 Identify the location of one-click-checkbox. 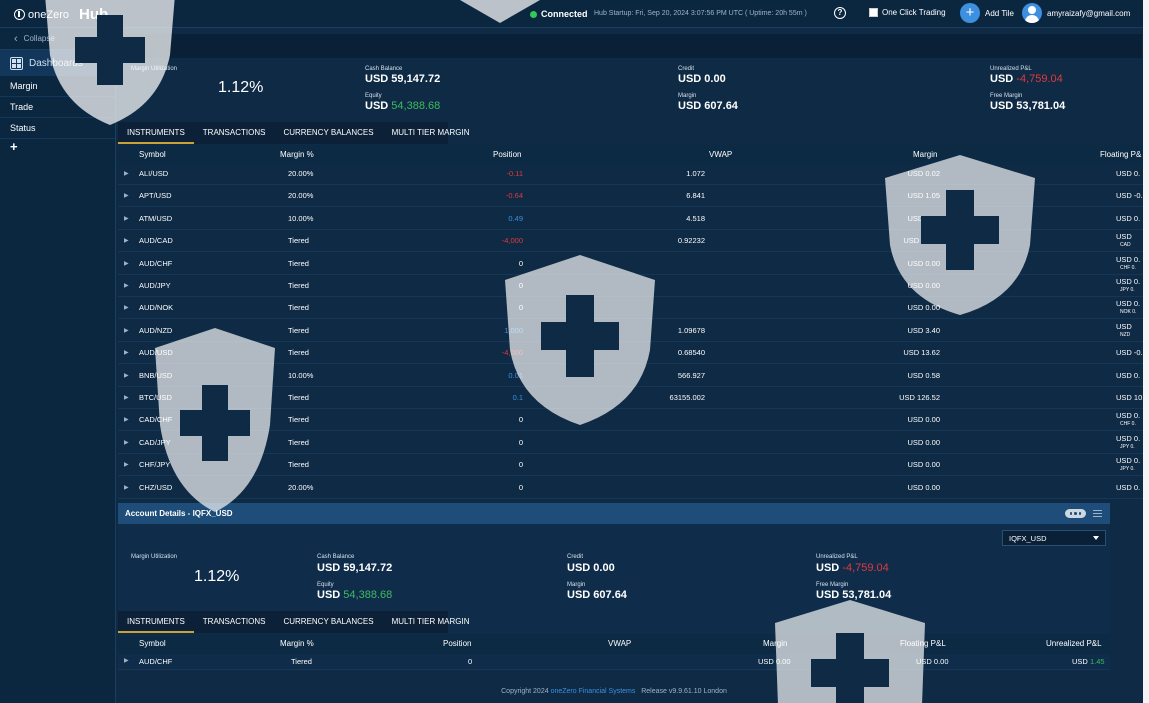
(873, 12).